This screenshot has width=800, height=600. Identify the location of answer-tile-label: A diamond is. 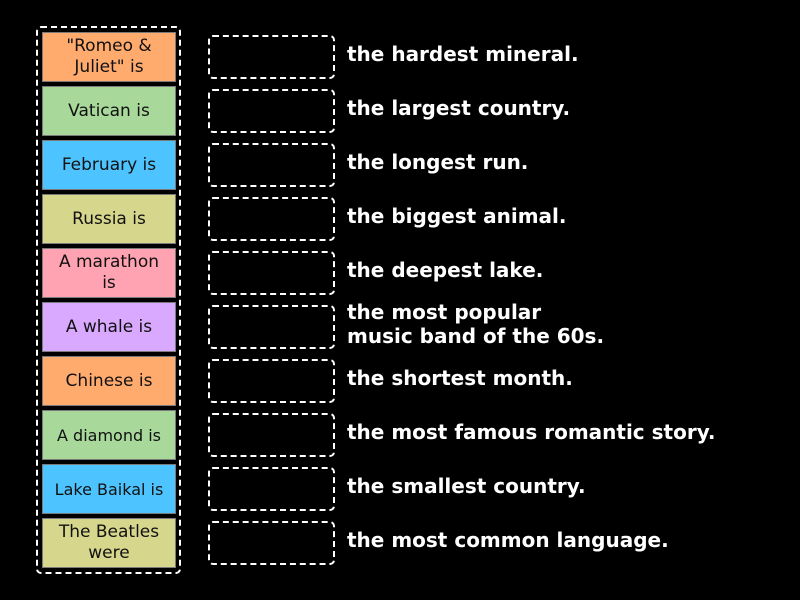
(109, 435).